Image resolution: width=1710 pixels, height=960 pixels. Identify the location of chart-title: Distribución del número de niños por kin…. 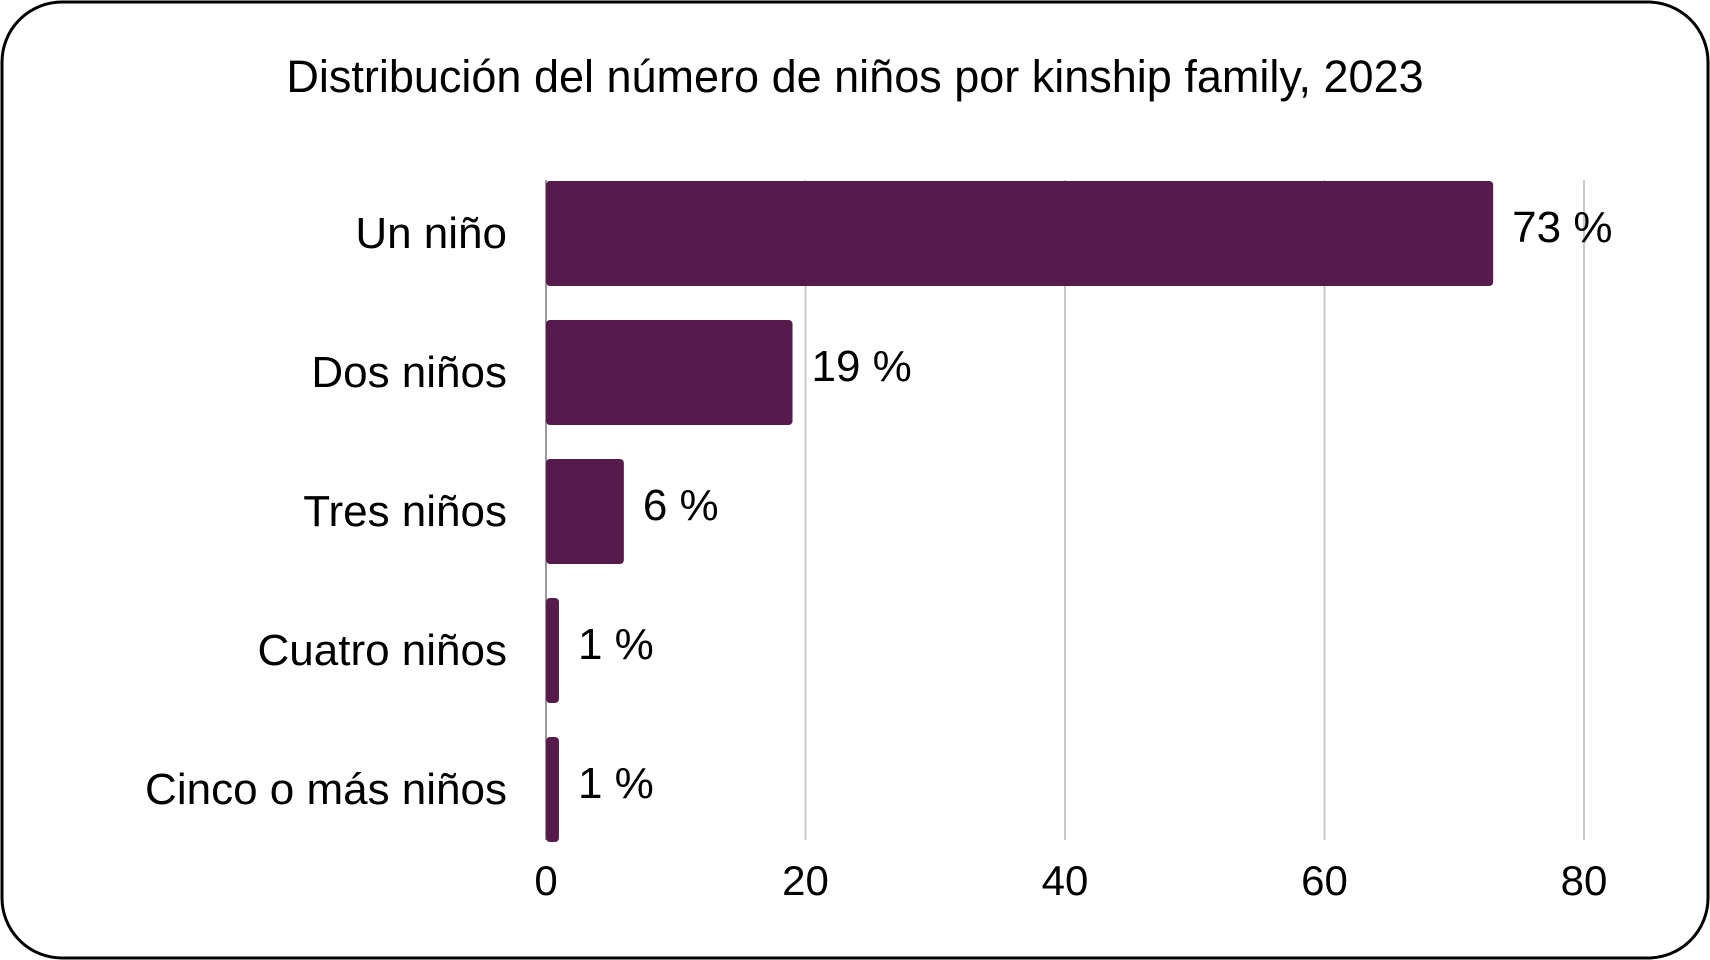
(854, 76).